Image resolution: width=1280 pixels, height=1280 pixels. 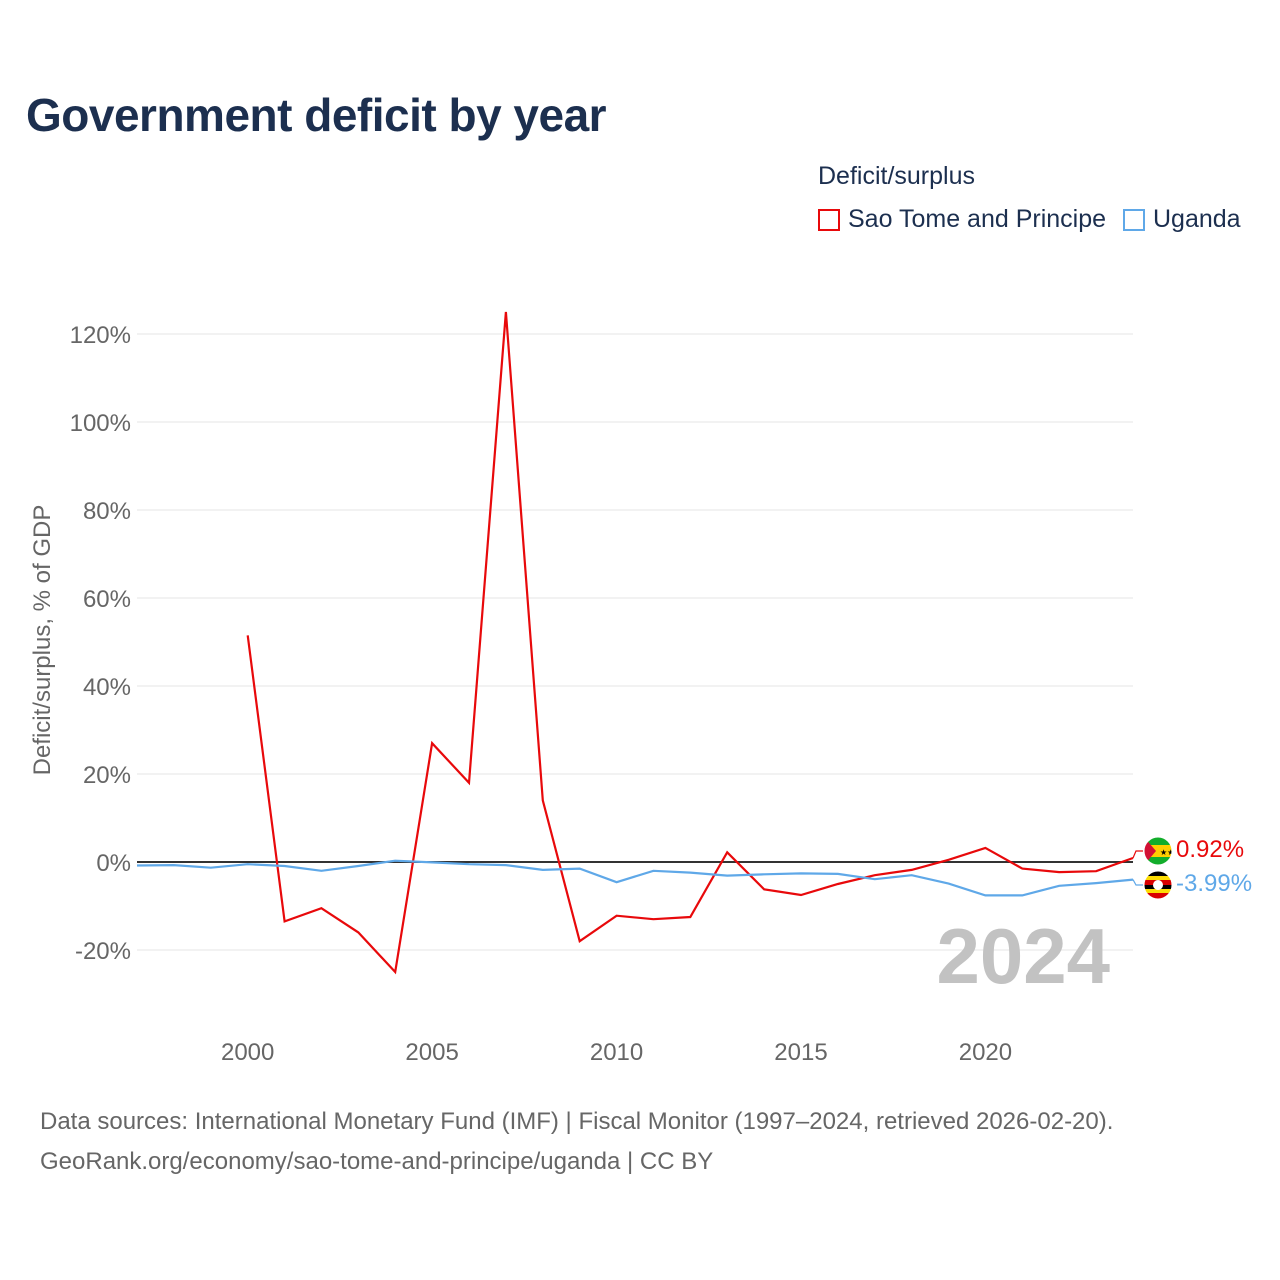 I want to click on y-tick-label: 100%, so click(x=100, y=423).